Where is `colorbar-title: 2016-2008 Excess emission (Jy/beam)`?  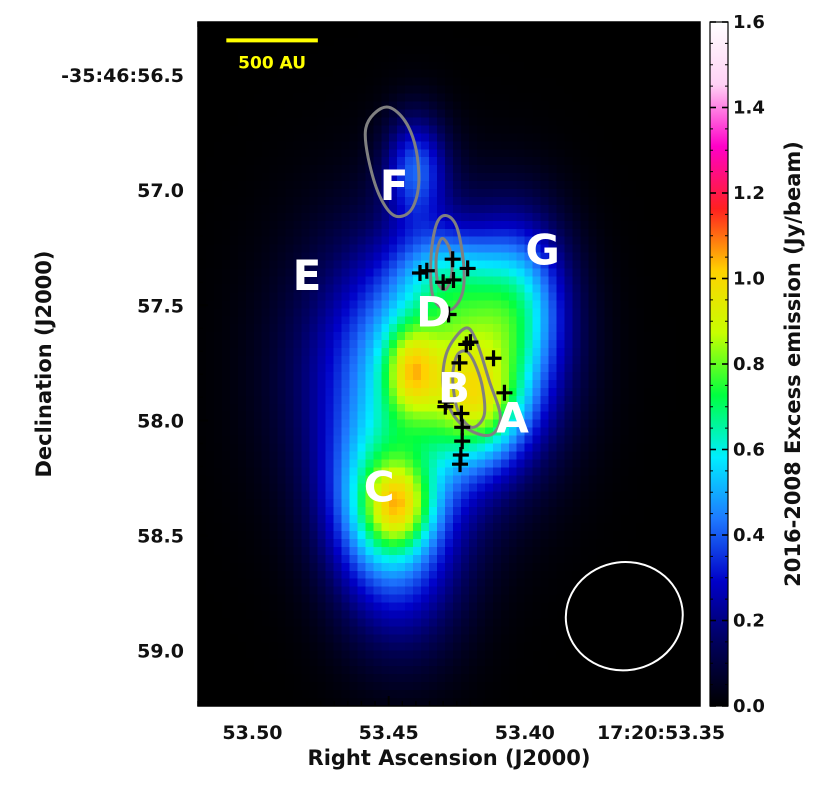
colorbar-title: 2016-2008 Excess emission (Jy/beam) is located at coordinates (793, 364).